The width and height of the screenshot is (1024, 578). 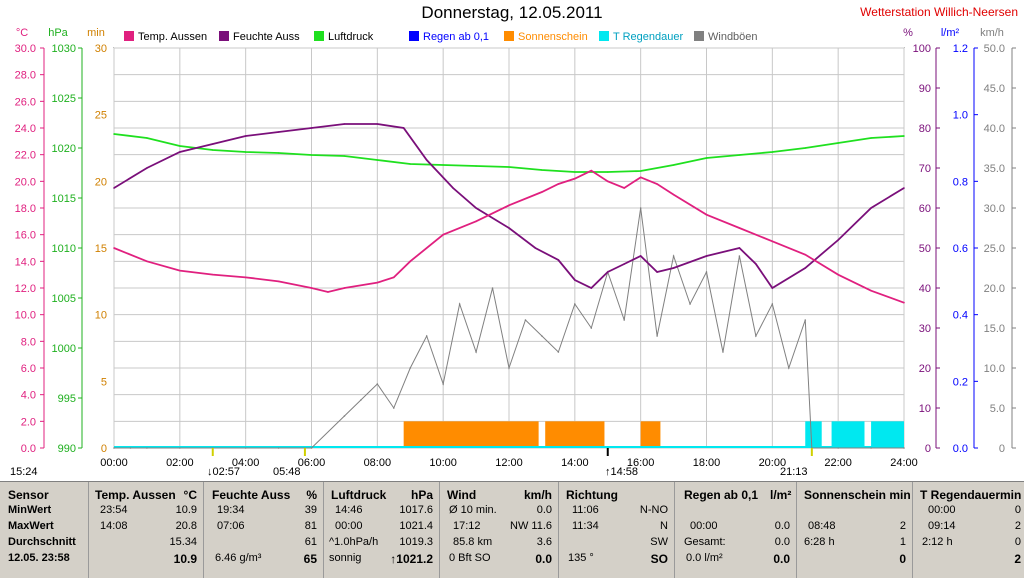 What do you see at coordinates (782, 526) in the screenshot?
I see `rain-max: 0.0` at bounding box center [782, 526].